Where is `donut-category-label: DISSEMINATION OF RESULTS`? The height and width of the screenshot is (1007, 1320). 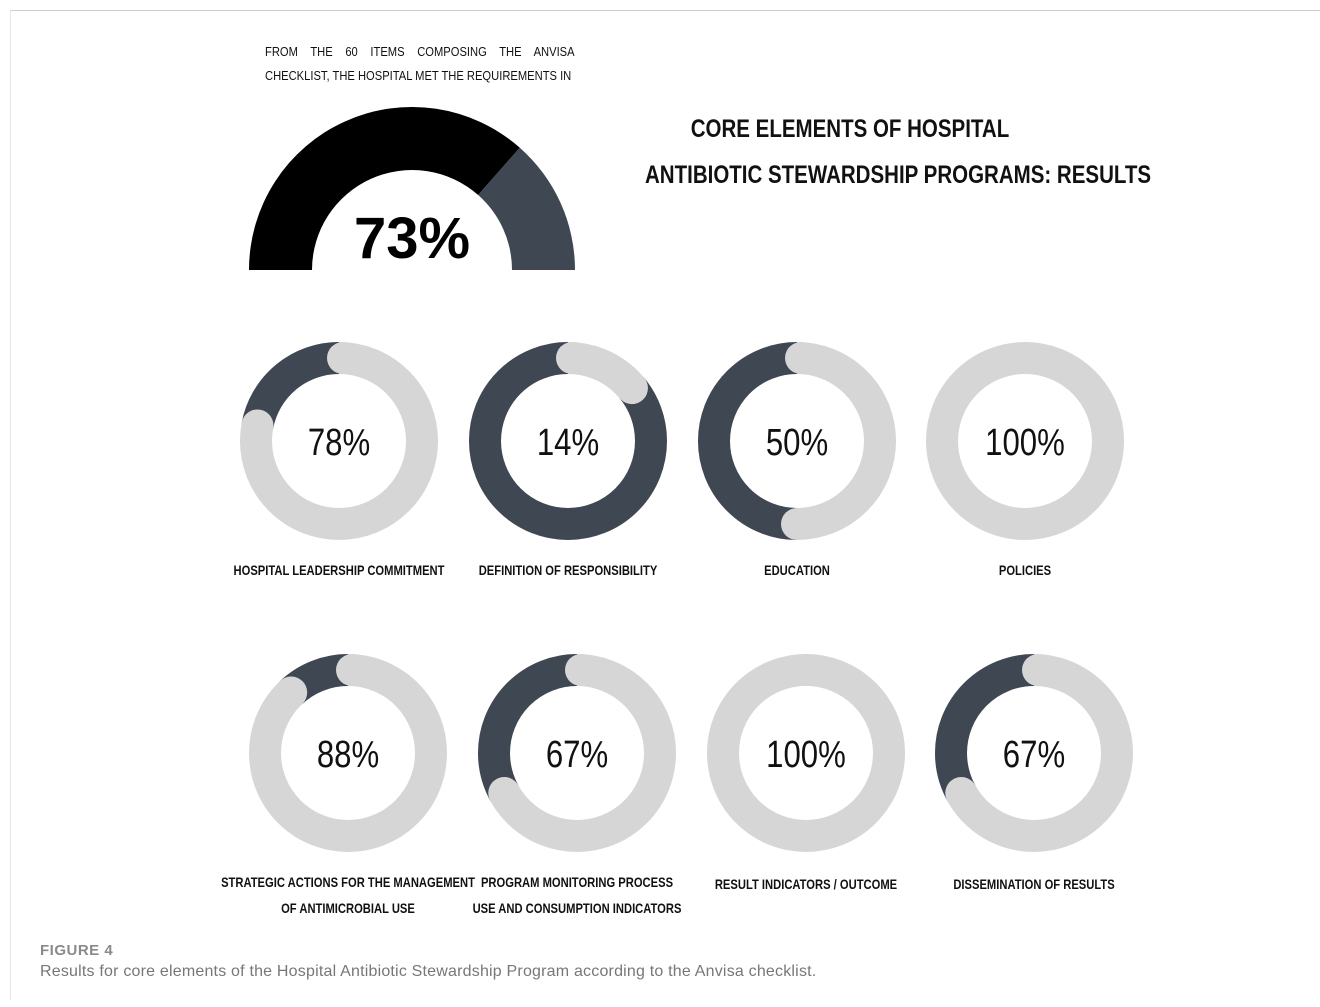 donut-category-label: DISSEMINATION OF RESULTS is located at coordinates (1034, 884).